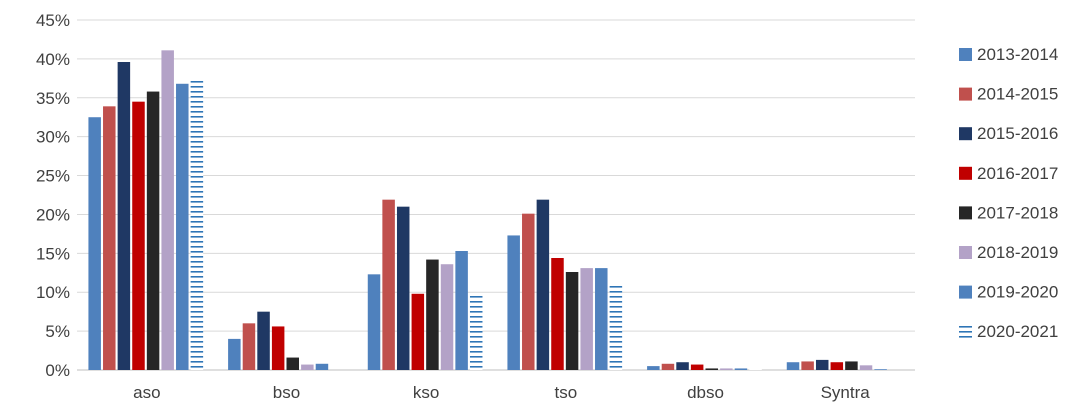  I want to click on bar-Syntra-2015-2016, so click(822, 364).